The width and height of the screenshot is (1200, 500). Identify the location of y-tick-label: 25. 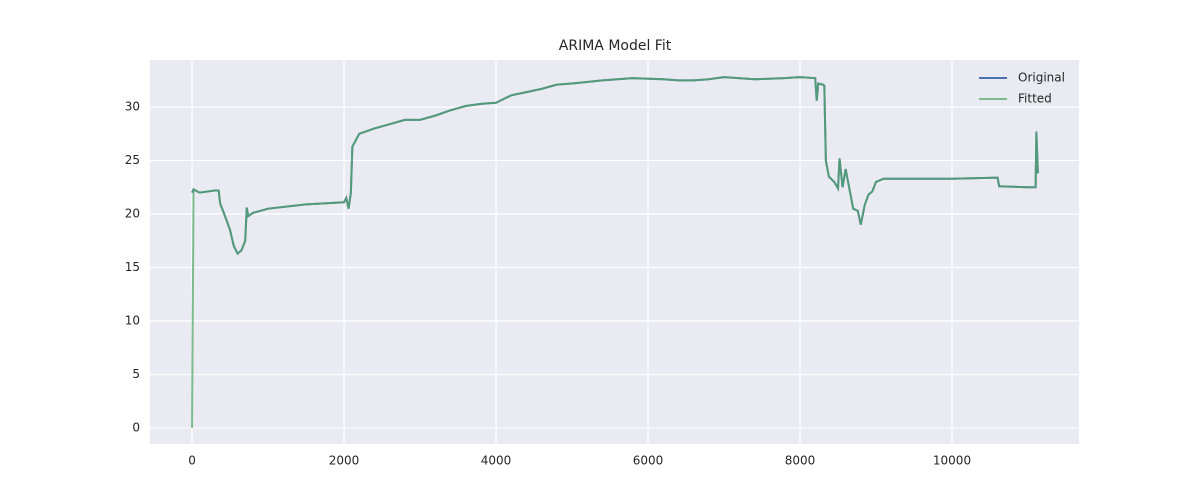
(132, 160).